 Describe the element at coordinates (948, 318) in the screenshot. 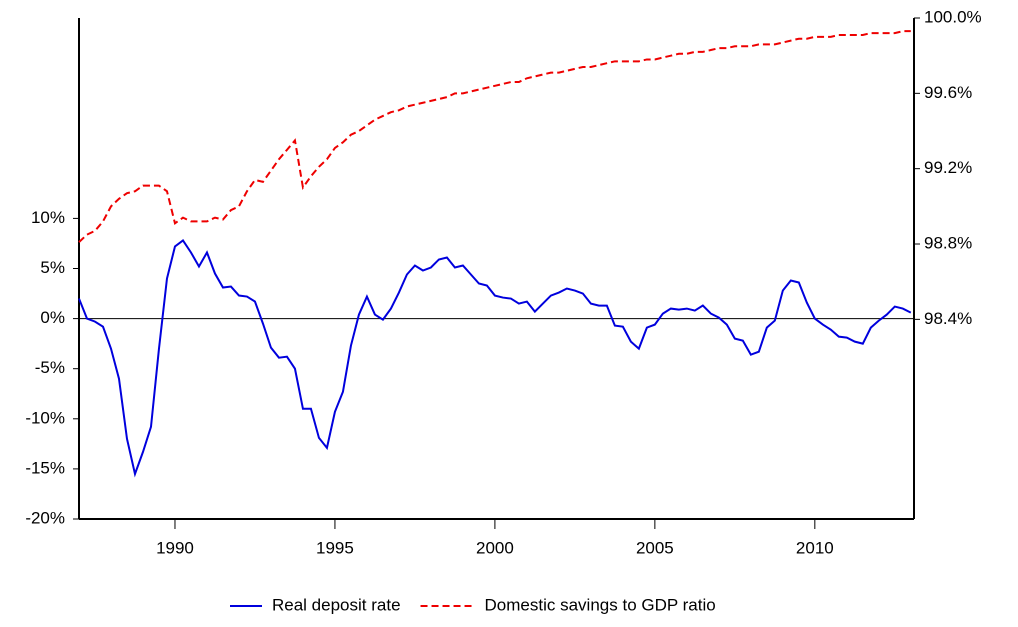

I see `y2-tick-label: 98.4%` at that location.